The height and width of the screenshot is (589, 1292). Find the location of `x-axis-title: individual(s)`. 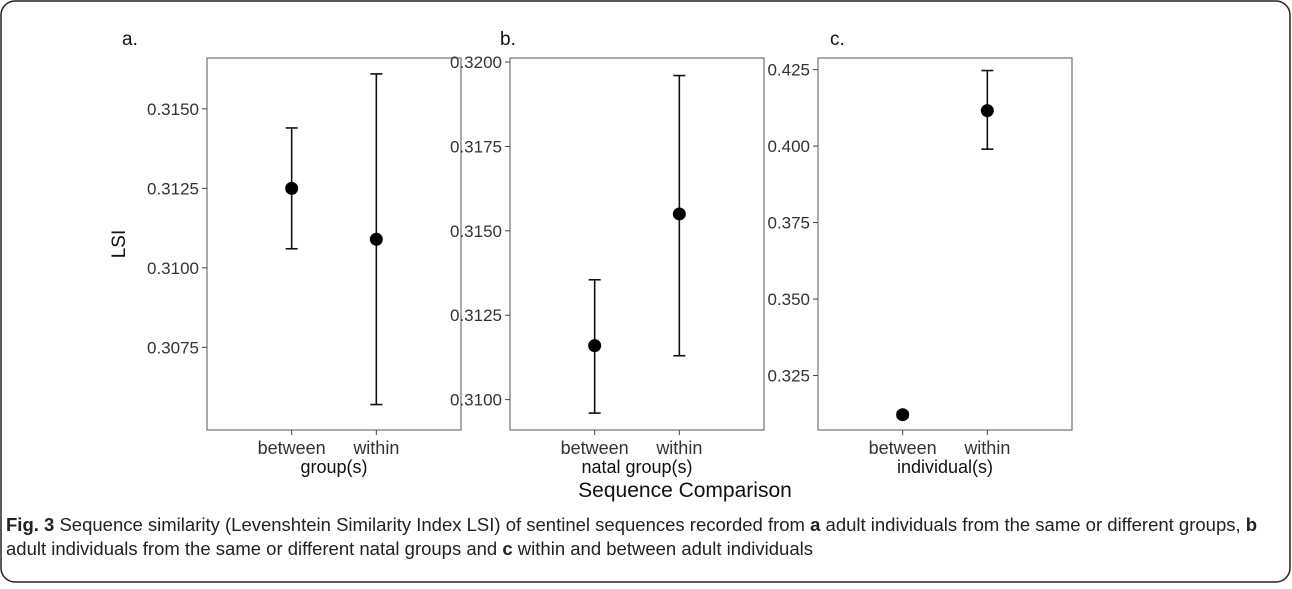

x-axis-title: individual(s) is located at coordinates (945, 467).